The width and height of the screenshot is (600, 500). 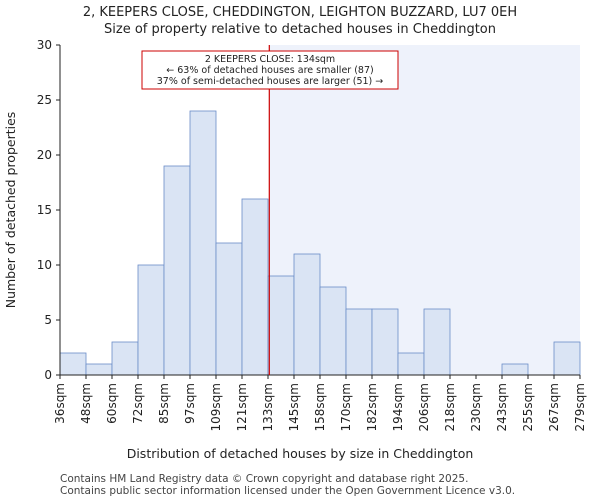 What do you see at coordinates (294, 407) in the screenshot?
I see `x-tick-label-145sqm: 145sqm` at bounding box center [294, 407].